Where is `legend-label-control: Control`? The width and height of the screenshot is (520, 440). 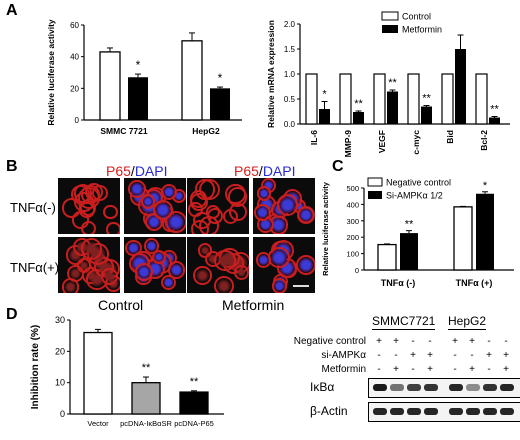
legend-label-control: Control is located at coordinates (416, 17).